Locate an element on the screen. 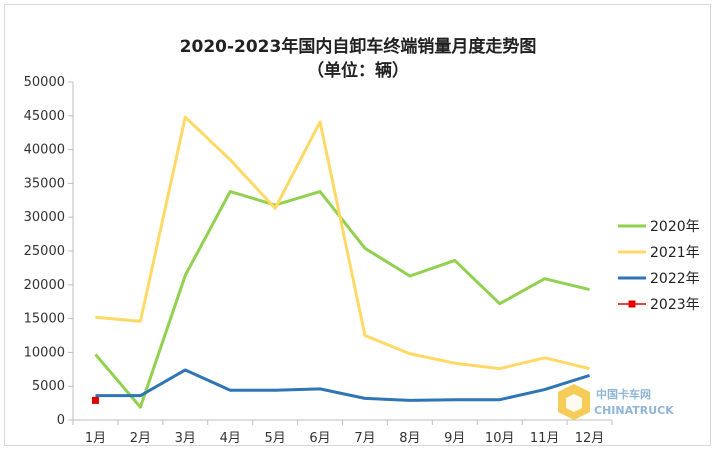 The height and width of the screenshot is (452, 715). y-tick-label: 35000 is located at coordinates (44, 183).